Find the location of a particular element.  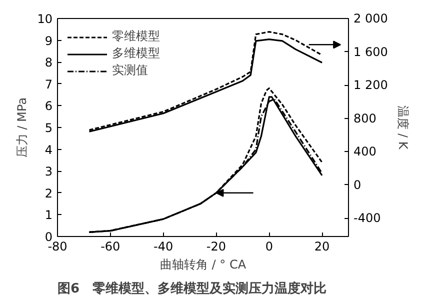

y2-axis-title: 温度 / K is located at coordinates (403, 128).